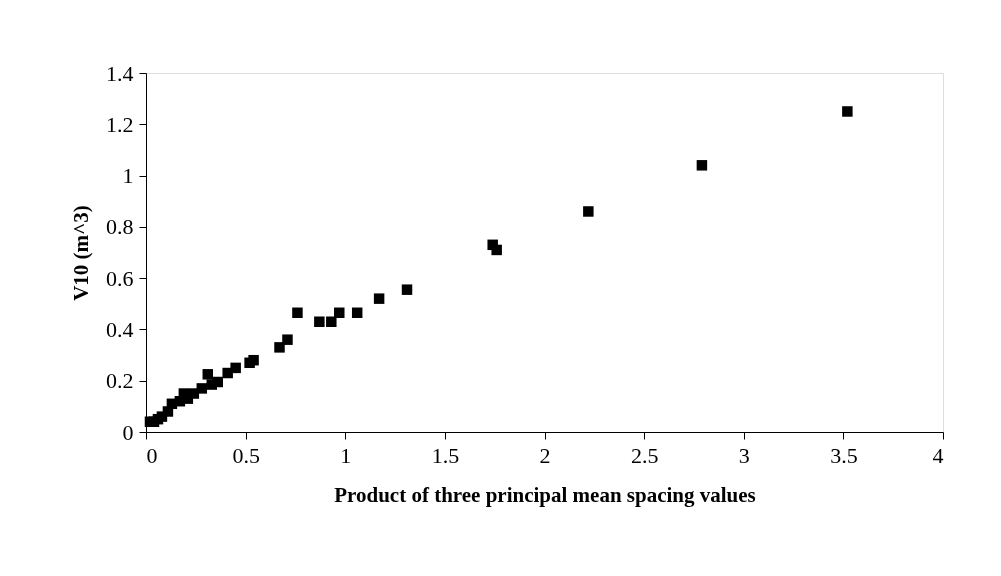 This screenshot has height=576, width=1001. What do you see at coordinates (346, 455) in the screenshot?
I see `x-tick-label: 1` at bounding box center [346, 455].